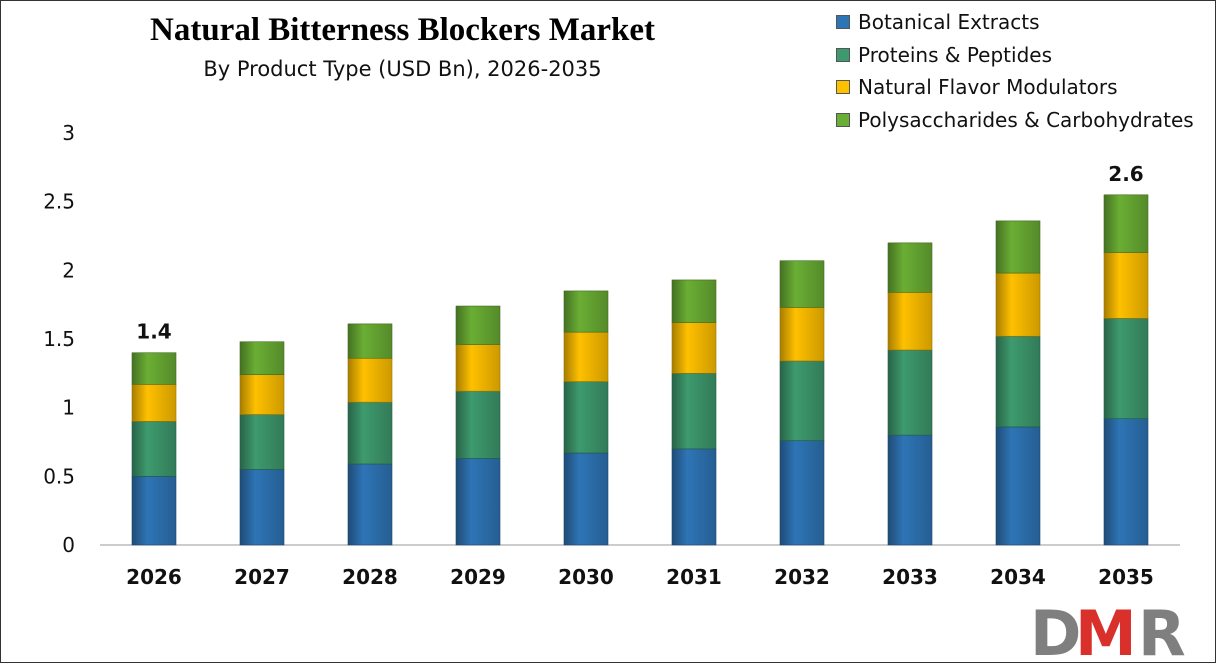  What do you see at coordinates (1018, 577) in the screenshot?
I see `x-tick-label: 2034` at bounding box center [1018, 577].